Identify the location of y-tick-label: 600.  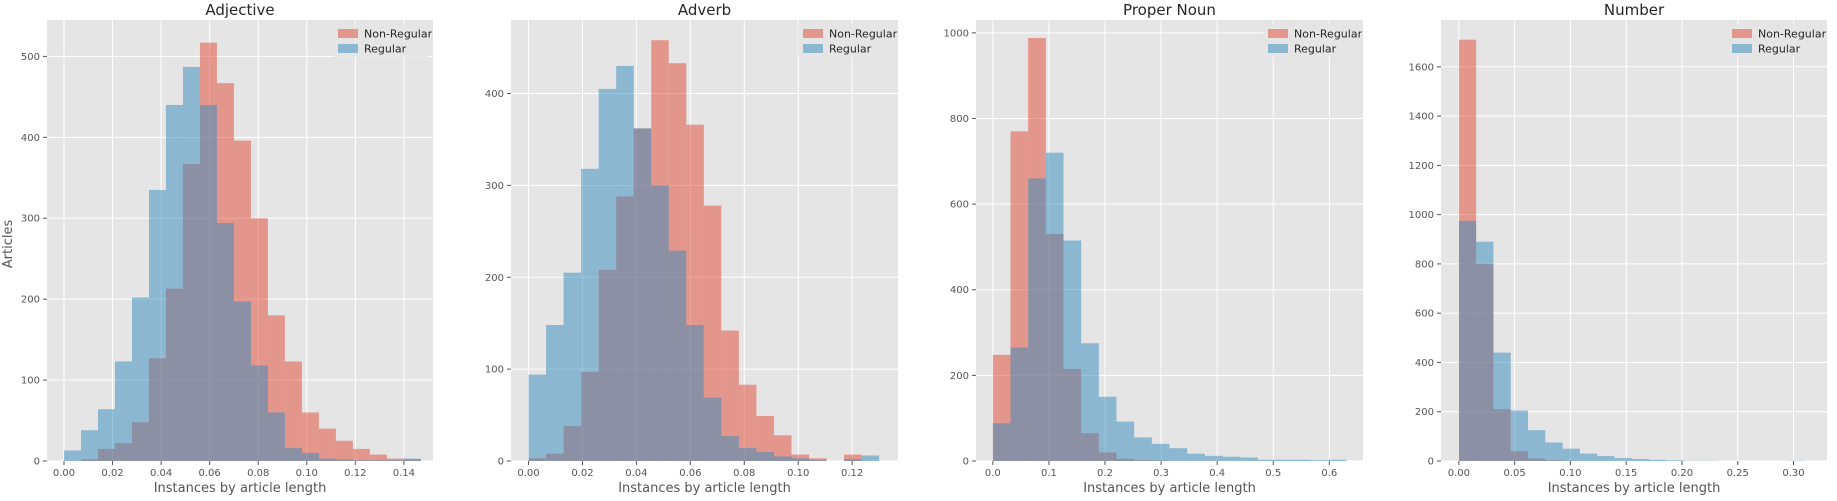
(1424, 314).